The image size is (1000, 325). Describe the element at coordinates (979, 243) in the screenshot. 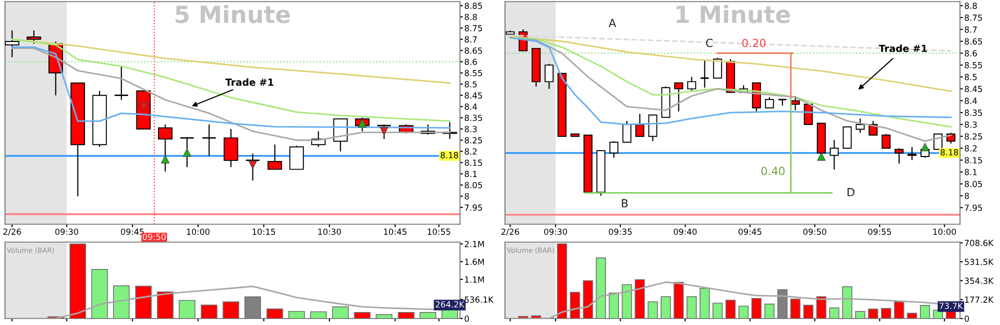

I see `y-tick-label: 708.6K` at that location.